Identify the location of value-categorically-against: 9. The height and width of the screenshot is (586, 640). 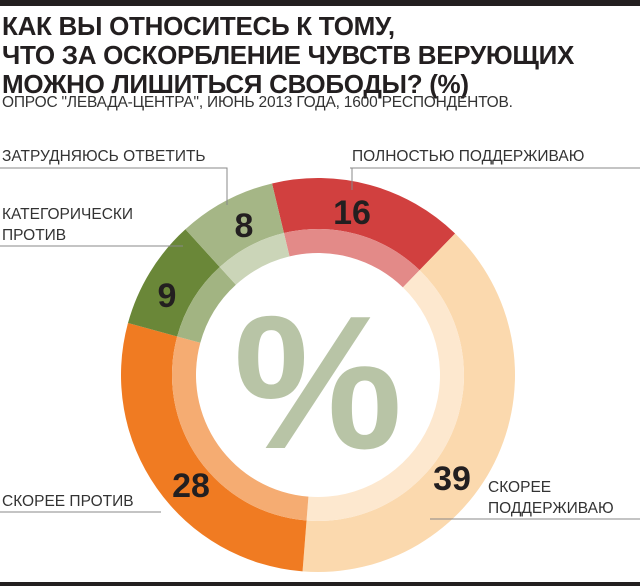
(167, 296).